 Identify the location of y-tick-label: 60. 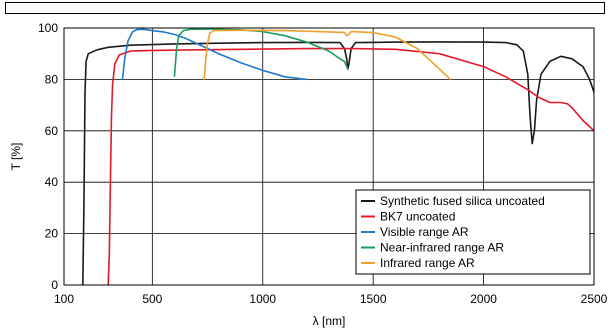
(52, 131).